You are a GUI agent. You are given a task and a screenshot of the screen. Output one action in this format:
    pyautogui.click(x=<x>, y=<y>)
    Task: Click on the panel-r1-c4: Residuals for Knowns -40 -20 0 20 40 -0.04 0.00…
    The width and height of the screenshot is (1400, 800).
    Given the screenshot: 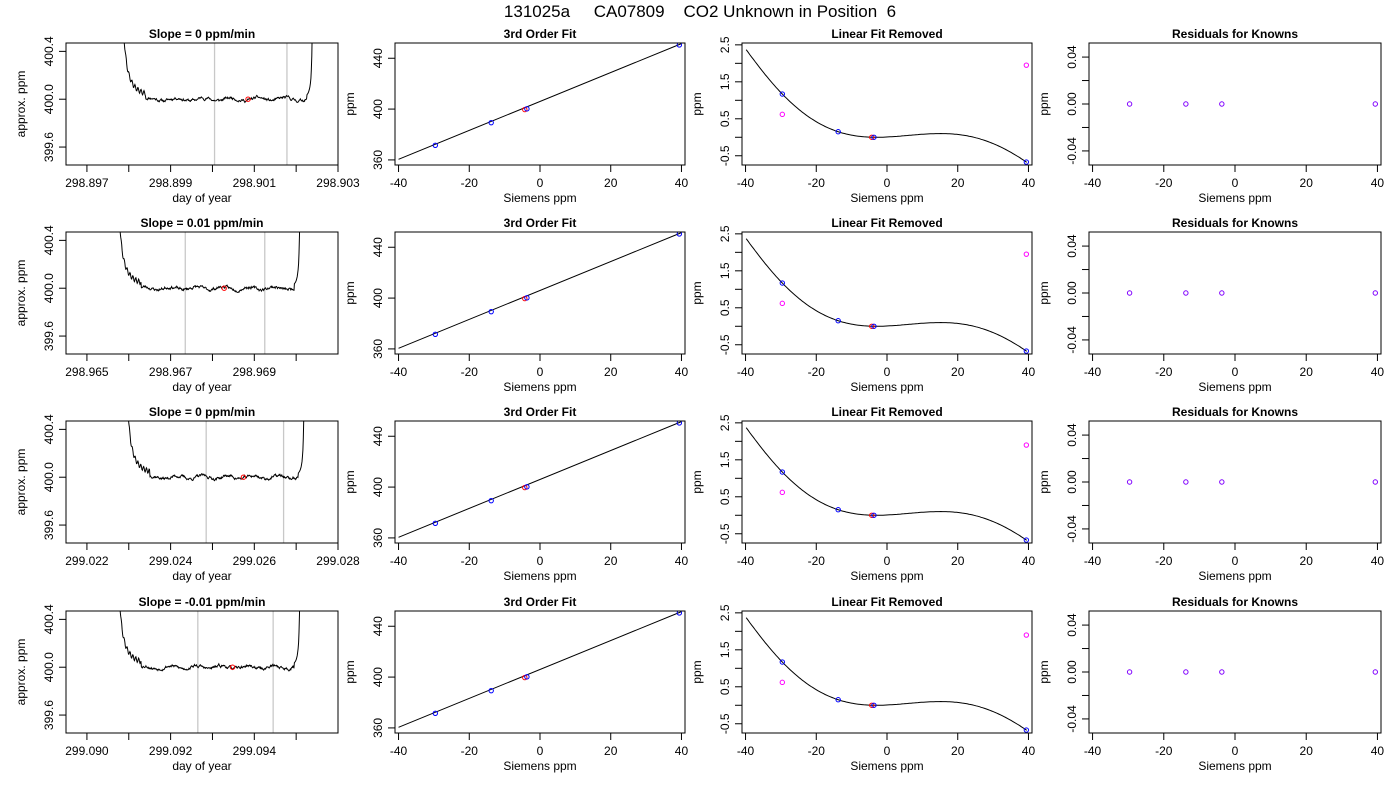 What is the action you would take?
    pyautogui.click(x=1210, y=116)
    